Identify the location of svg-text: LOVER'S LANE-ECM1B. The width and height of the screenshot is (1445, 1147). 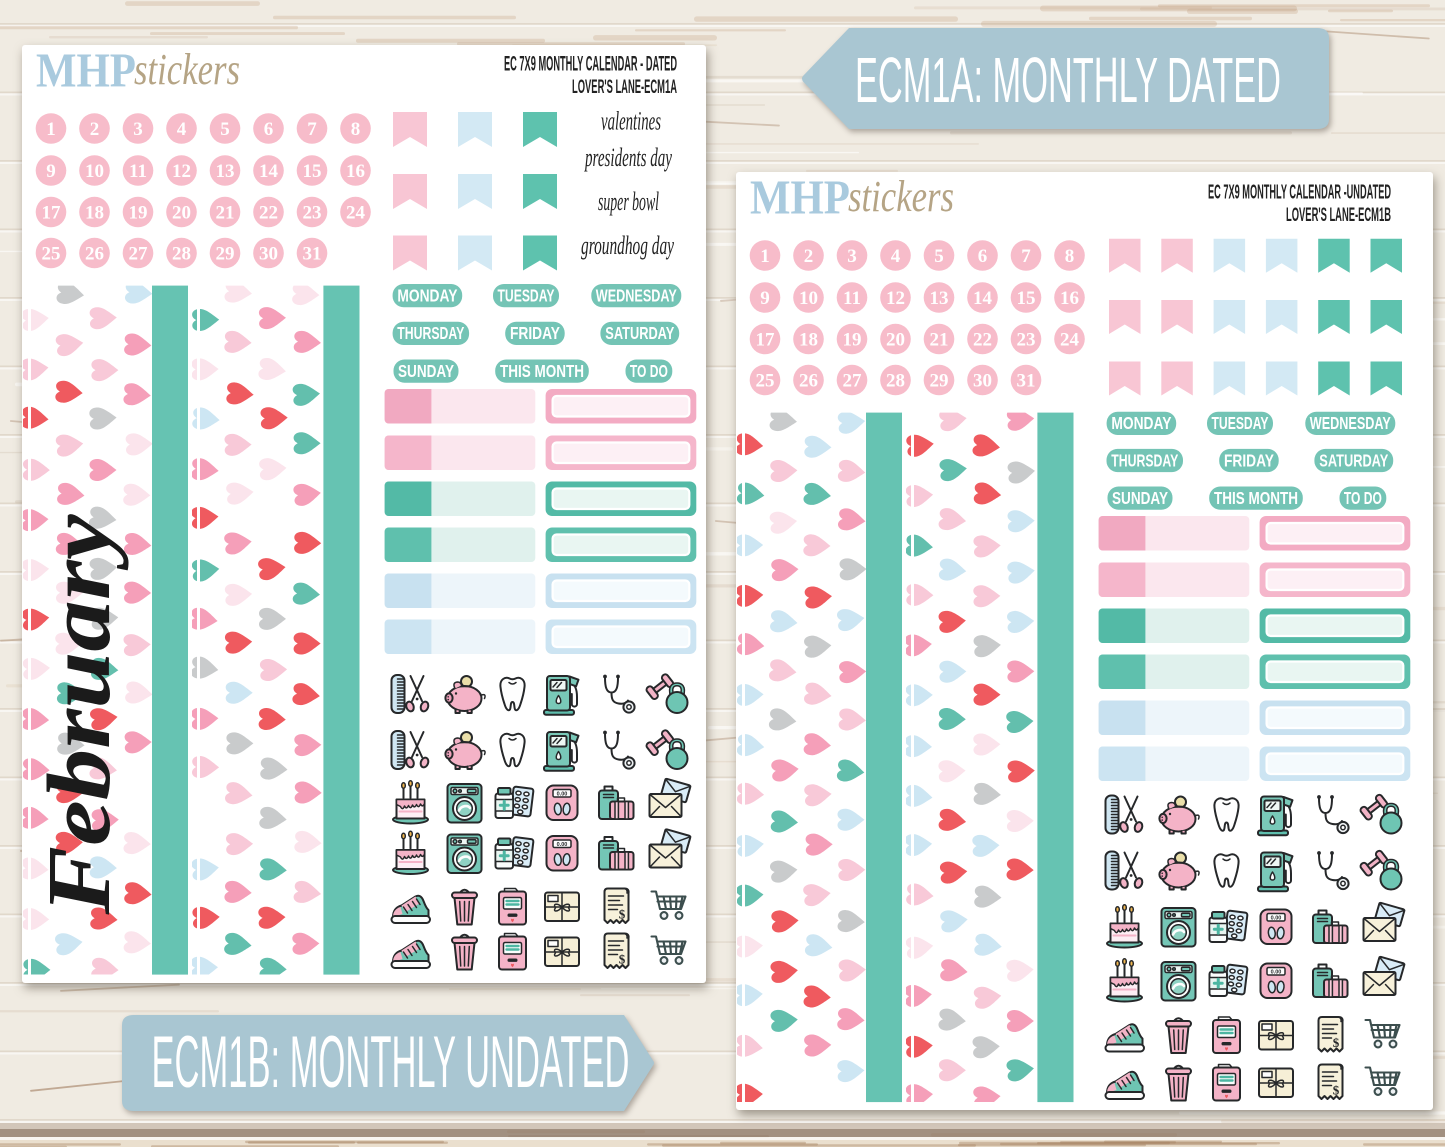
(1338, 215).